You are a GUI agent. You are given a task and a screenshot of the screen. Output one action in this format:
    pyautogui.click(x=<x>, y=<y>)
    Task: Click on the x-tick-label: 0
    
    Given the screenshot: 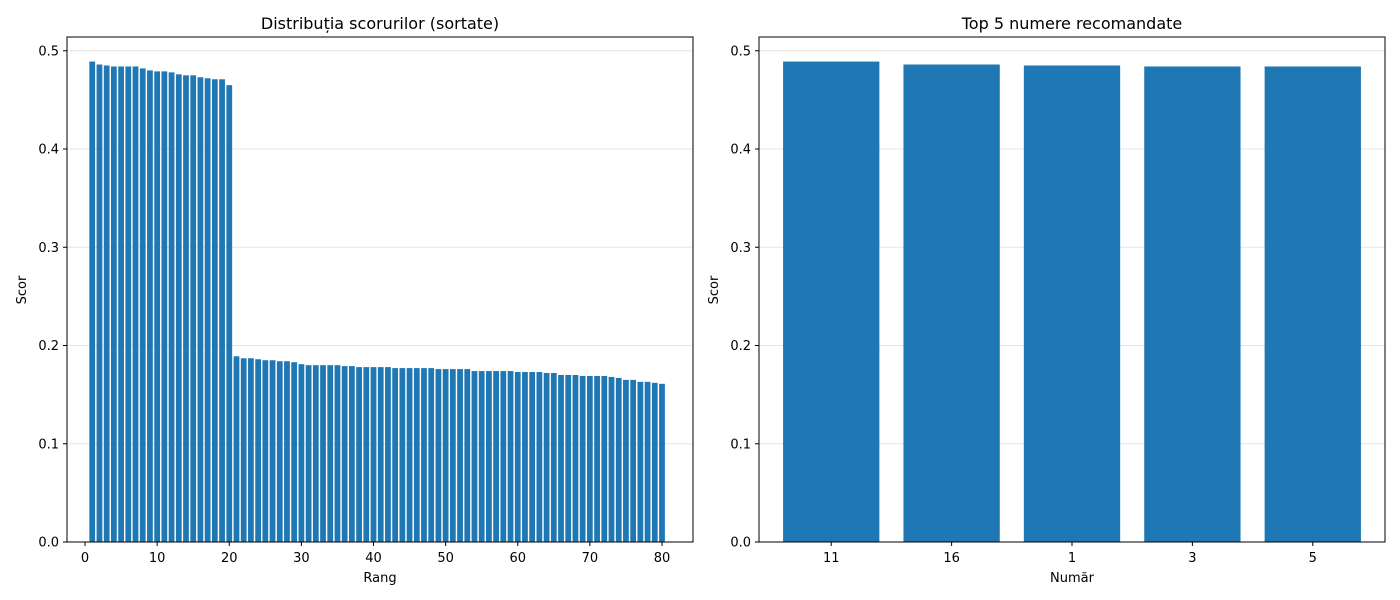 What is the action you would take?
    pyautogui.click(x=85, y=558)
    